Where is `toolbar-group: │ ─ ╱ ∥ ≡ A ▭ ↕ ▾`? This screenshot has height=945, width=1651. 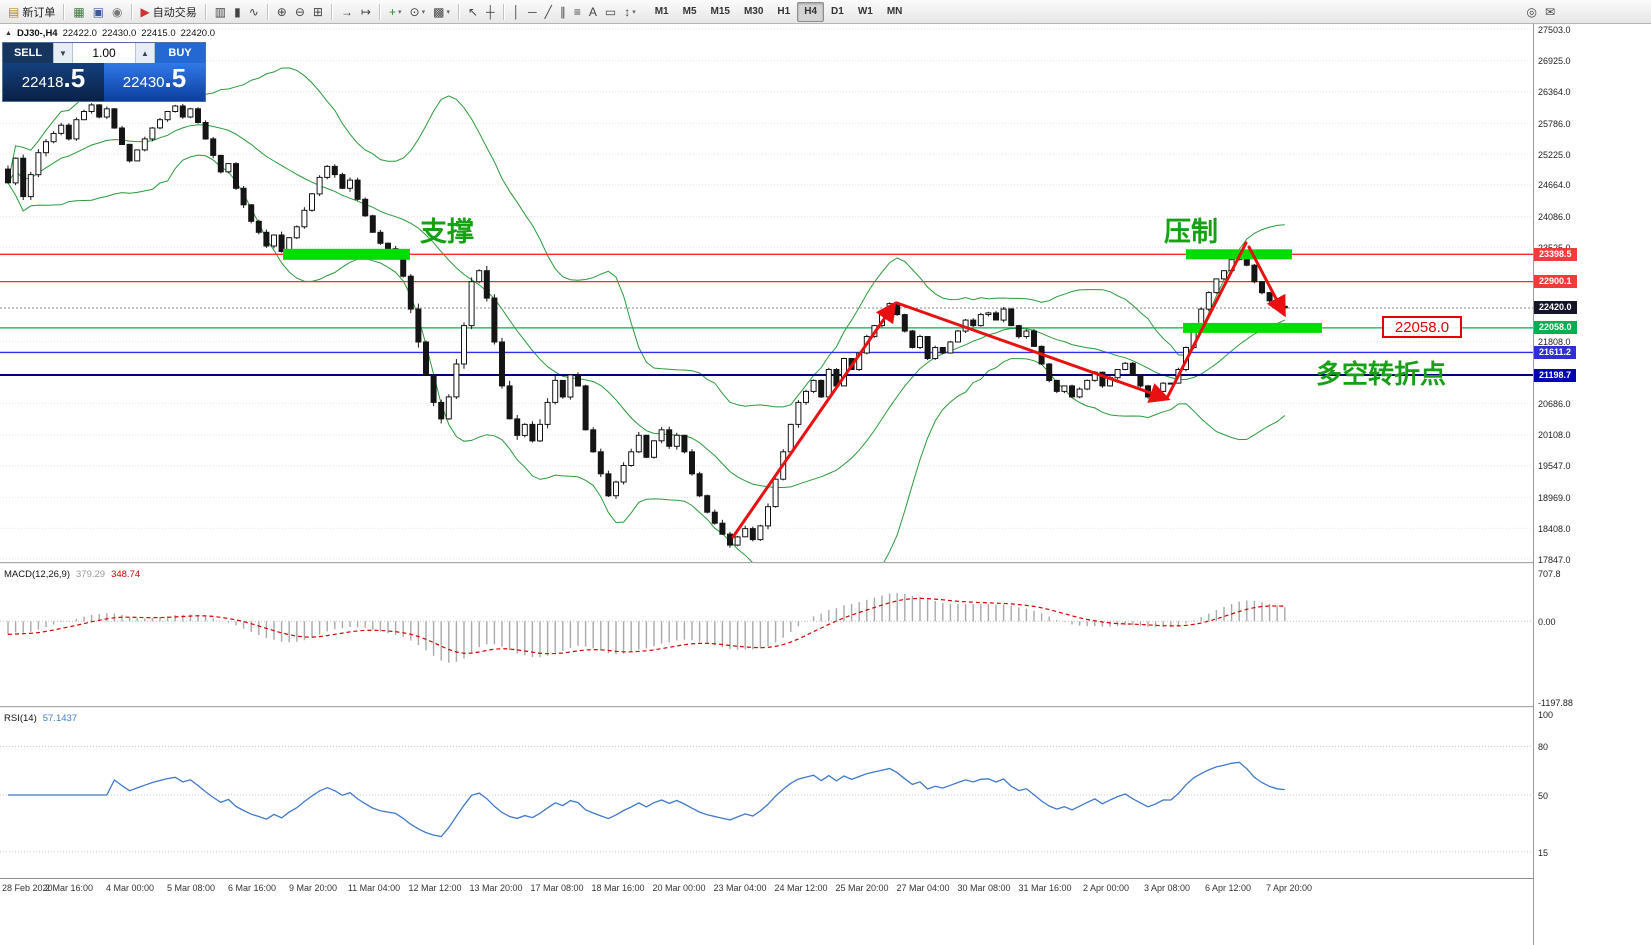
toolbar-group: │ ─ ╱ ∥ ≡ A ▭ ↕ ▾ is located at coordinates (574, 12).